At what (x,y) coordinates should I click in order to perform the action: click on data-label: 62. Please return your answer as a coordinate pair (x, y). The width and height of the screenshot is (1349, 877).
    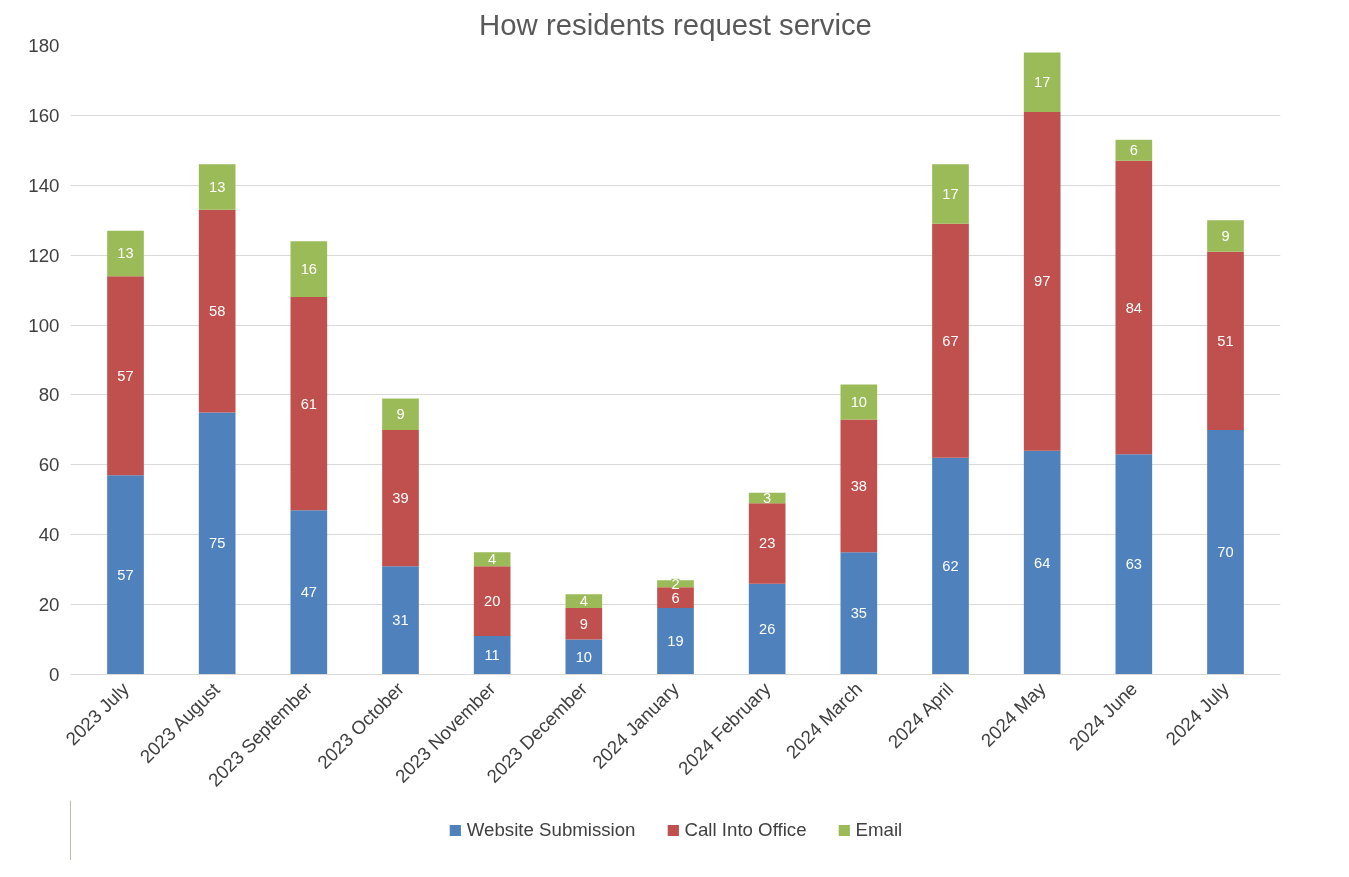
    Looking at the image, I should click on (950, 566).